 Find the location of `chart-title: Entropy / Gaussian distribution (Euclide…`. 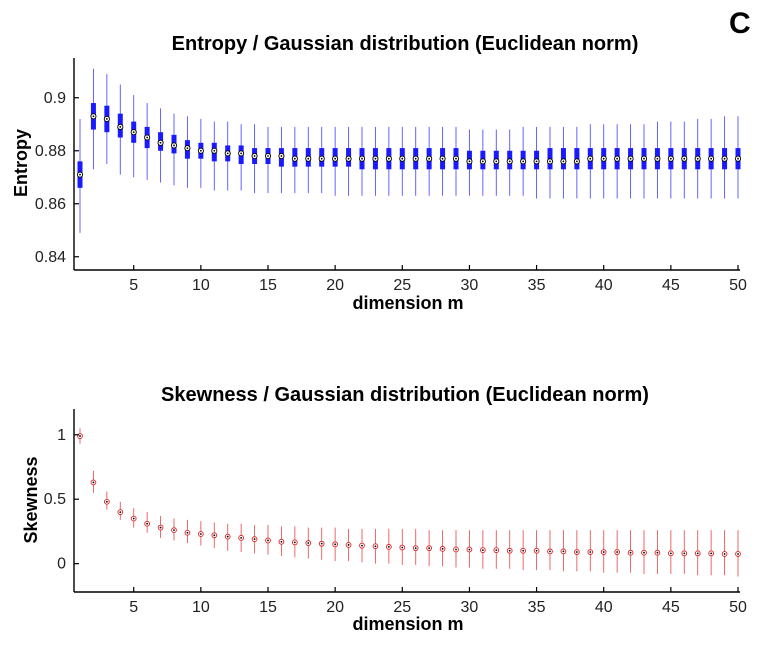

chart-title: Entropy / Gaussian distribution (Euclide… is located at coordinates (405, 44).